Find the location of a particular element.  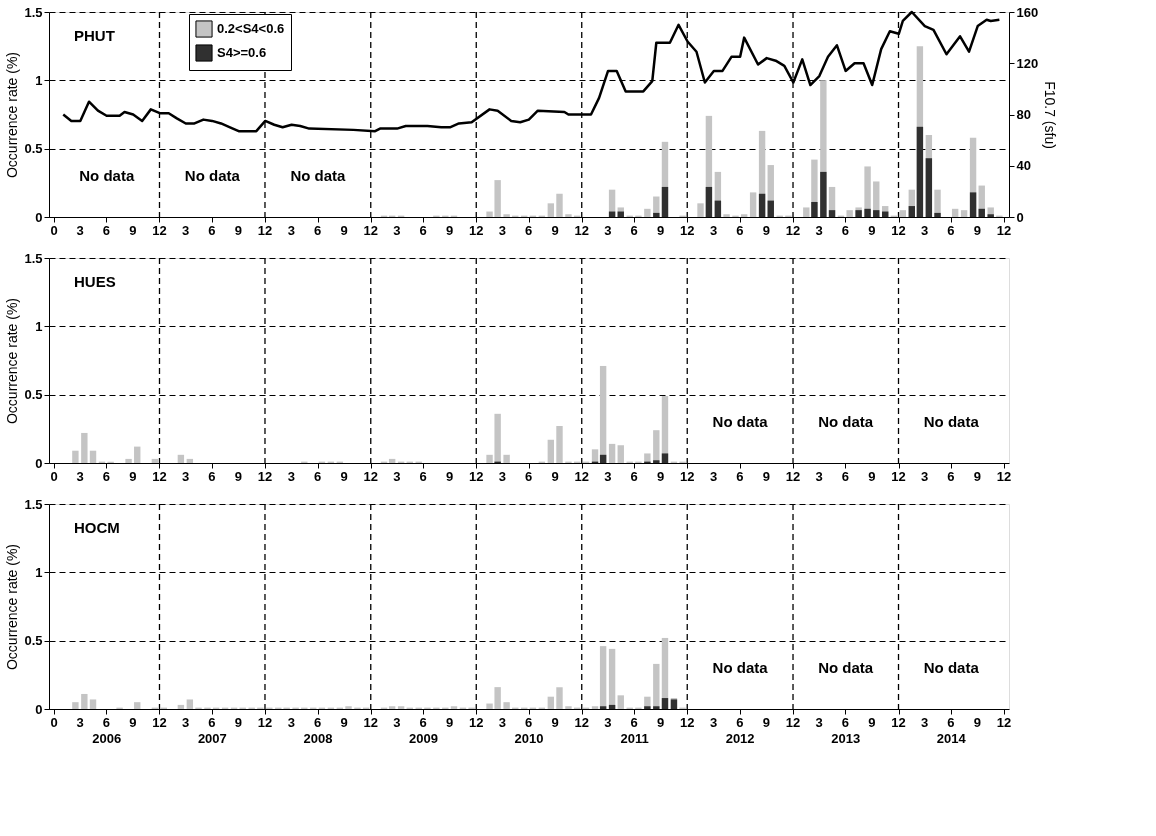

text: 2006 is located at coordinates (107, 738).